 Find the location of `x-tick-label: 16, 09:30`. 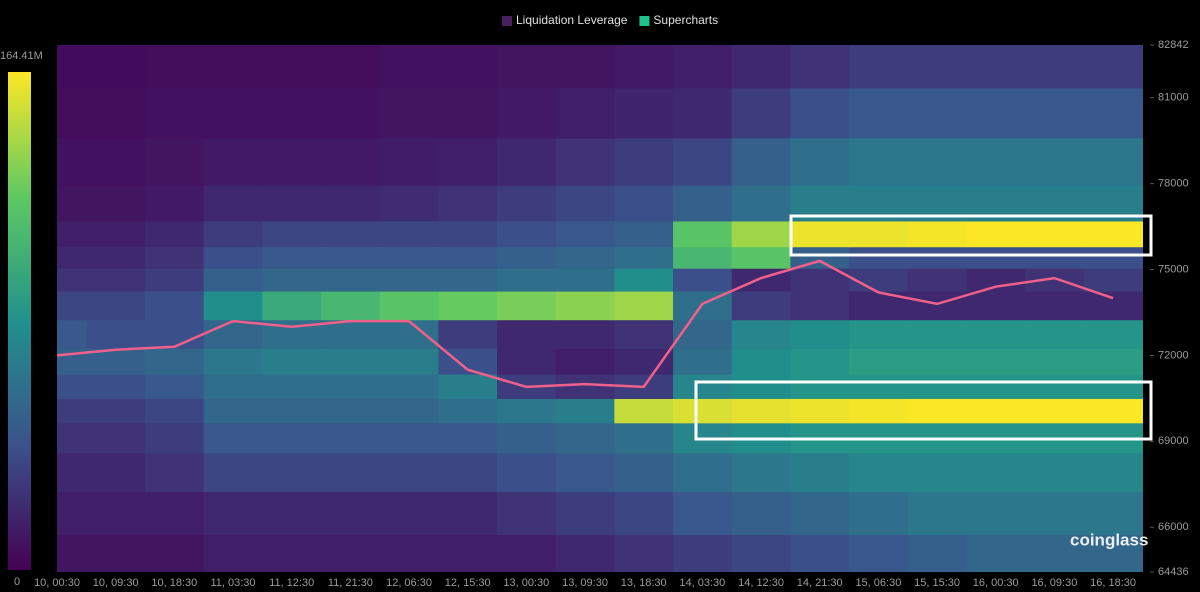

x-tick-label: 16, 09:30 is located at coordinates (1054, 583).